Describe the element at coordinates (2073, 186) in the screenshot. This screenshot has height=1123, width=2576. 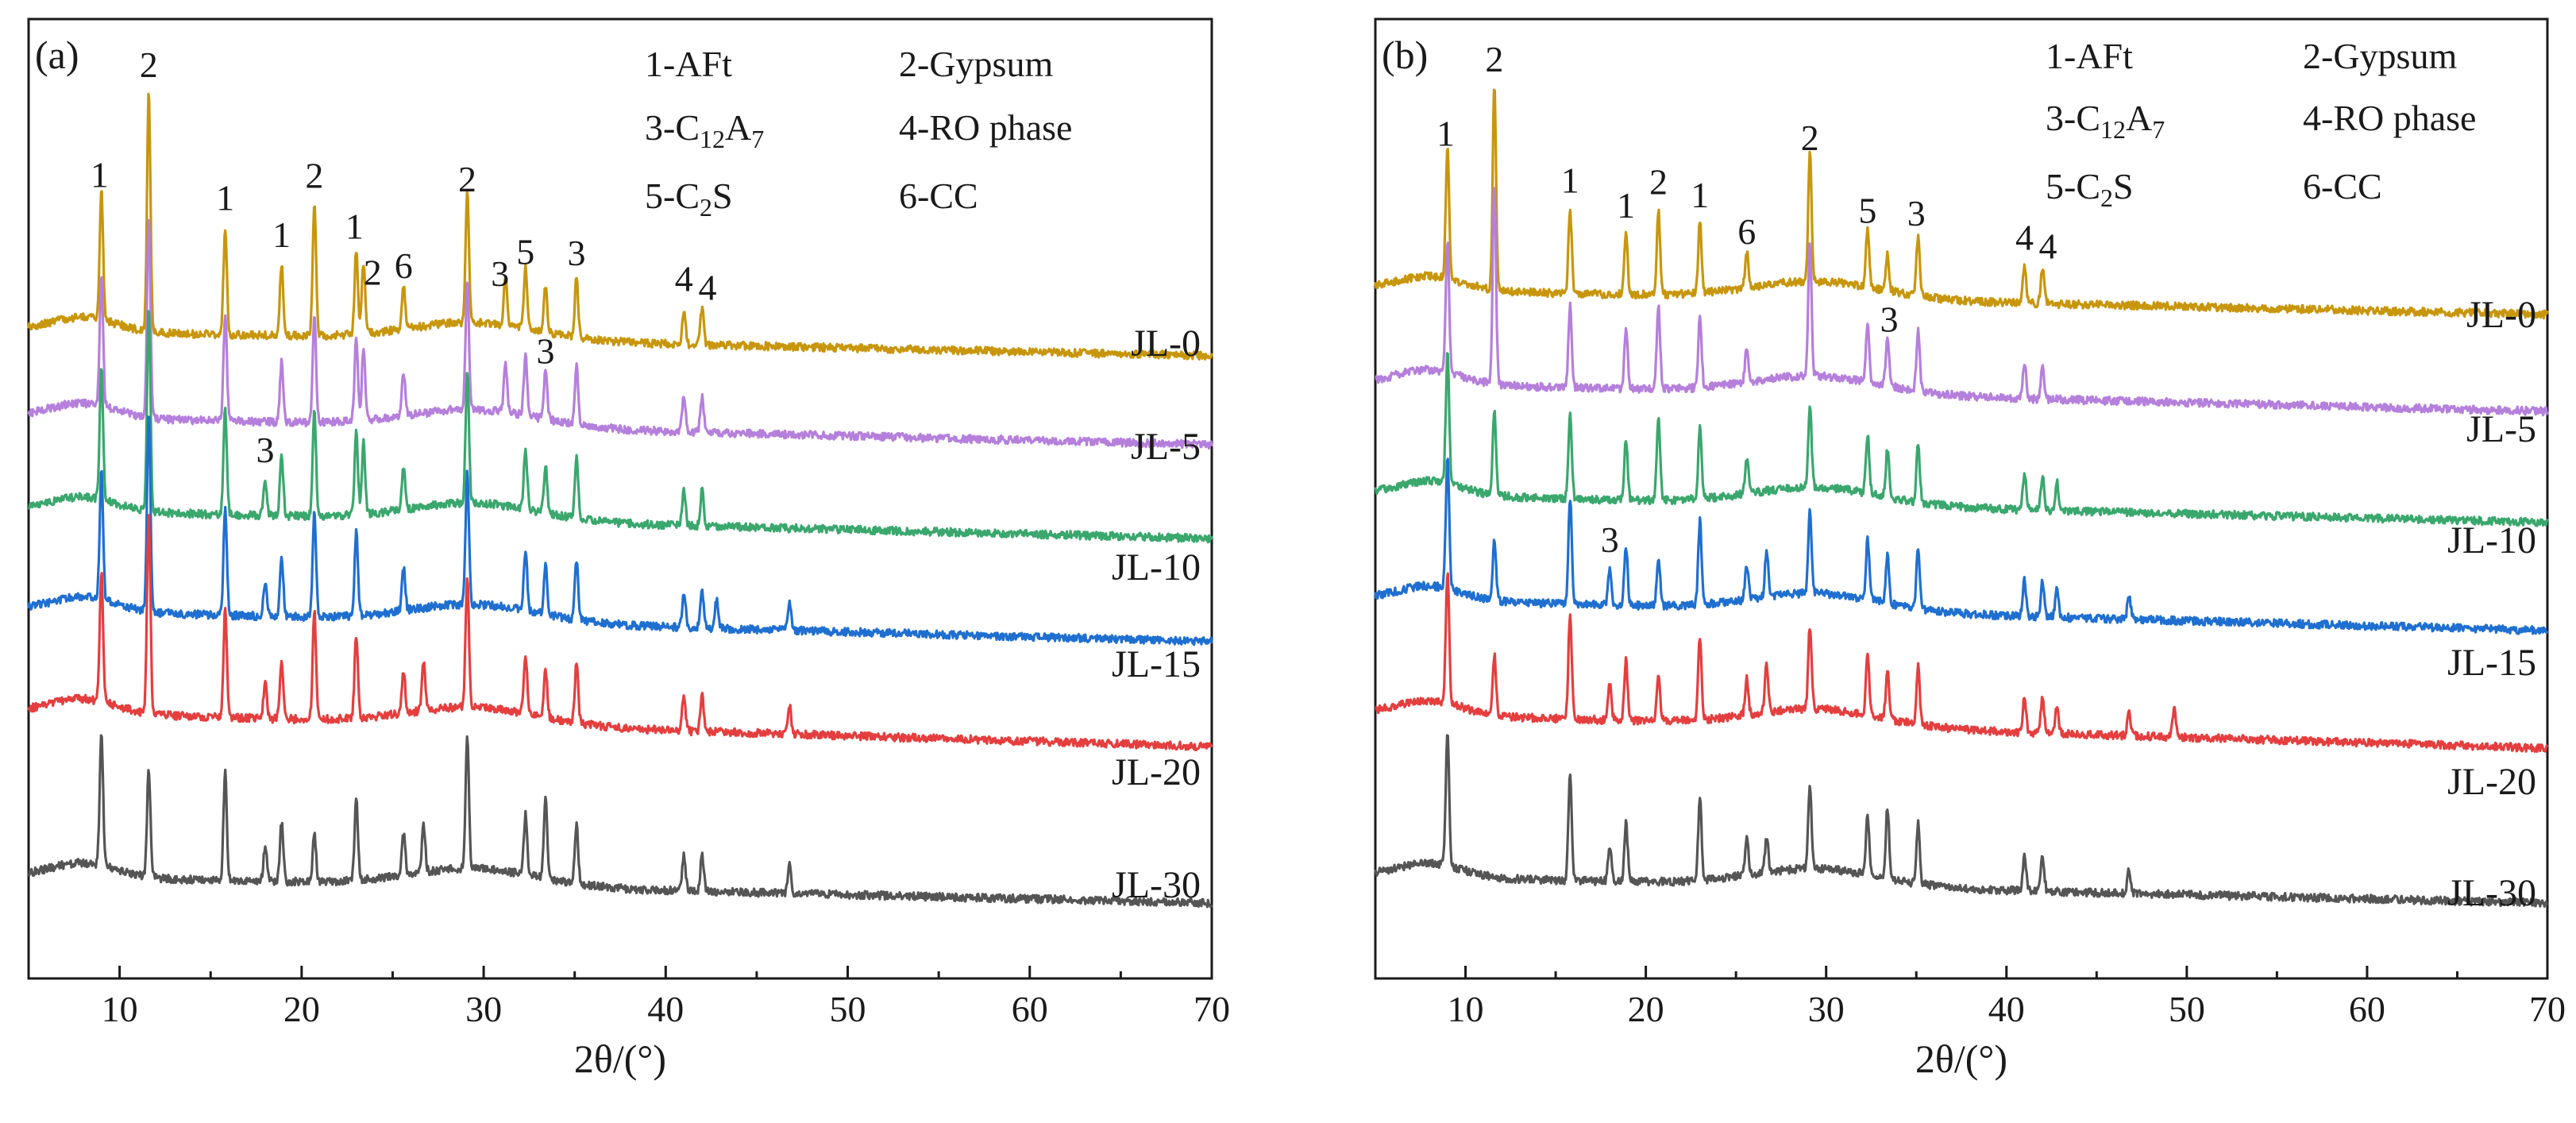
I see `legend-text: 5-C` at that location.